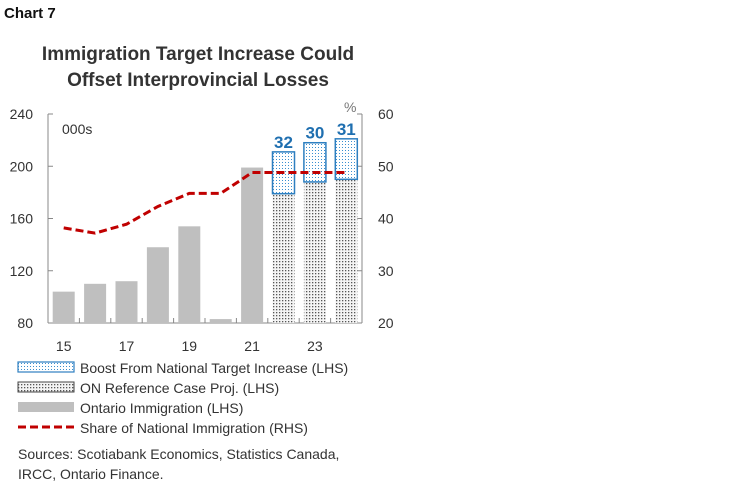  Describe the element at coordinates (386, 166) in the screenshot. I see `right-axis-tick-label: 50` at that location.